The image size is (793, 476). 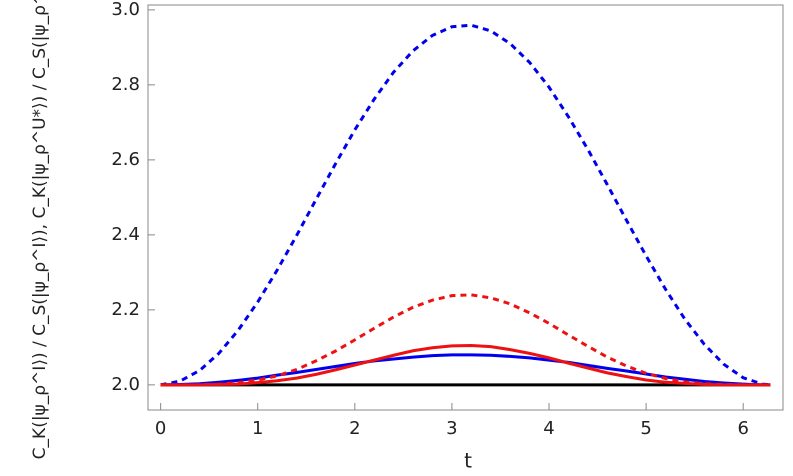 What do you see at coordinates (125, 10) in the screenshot?
I see `y-tick-label: 3.0` at bounding box center [125, 10].